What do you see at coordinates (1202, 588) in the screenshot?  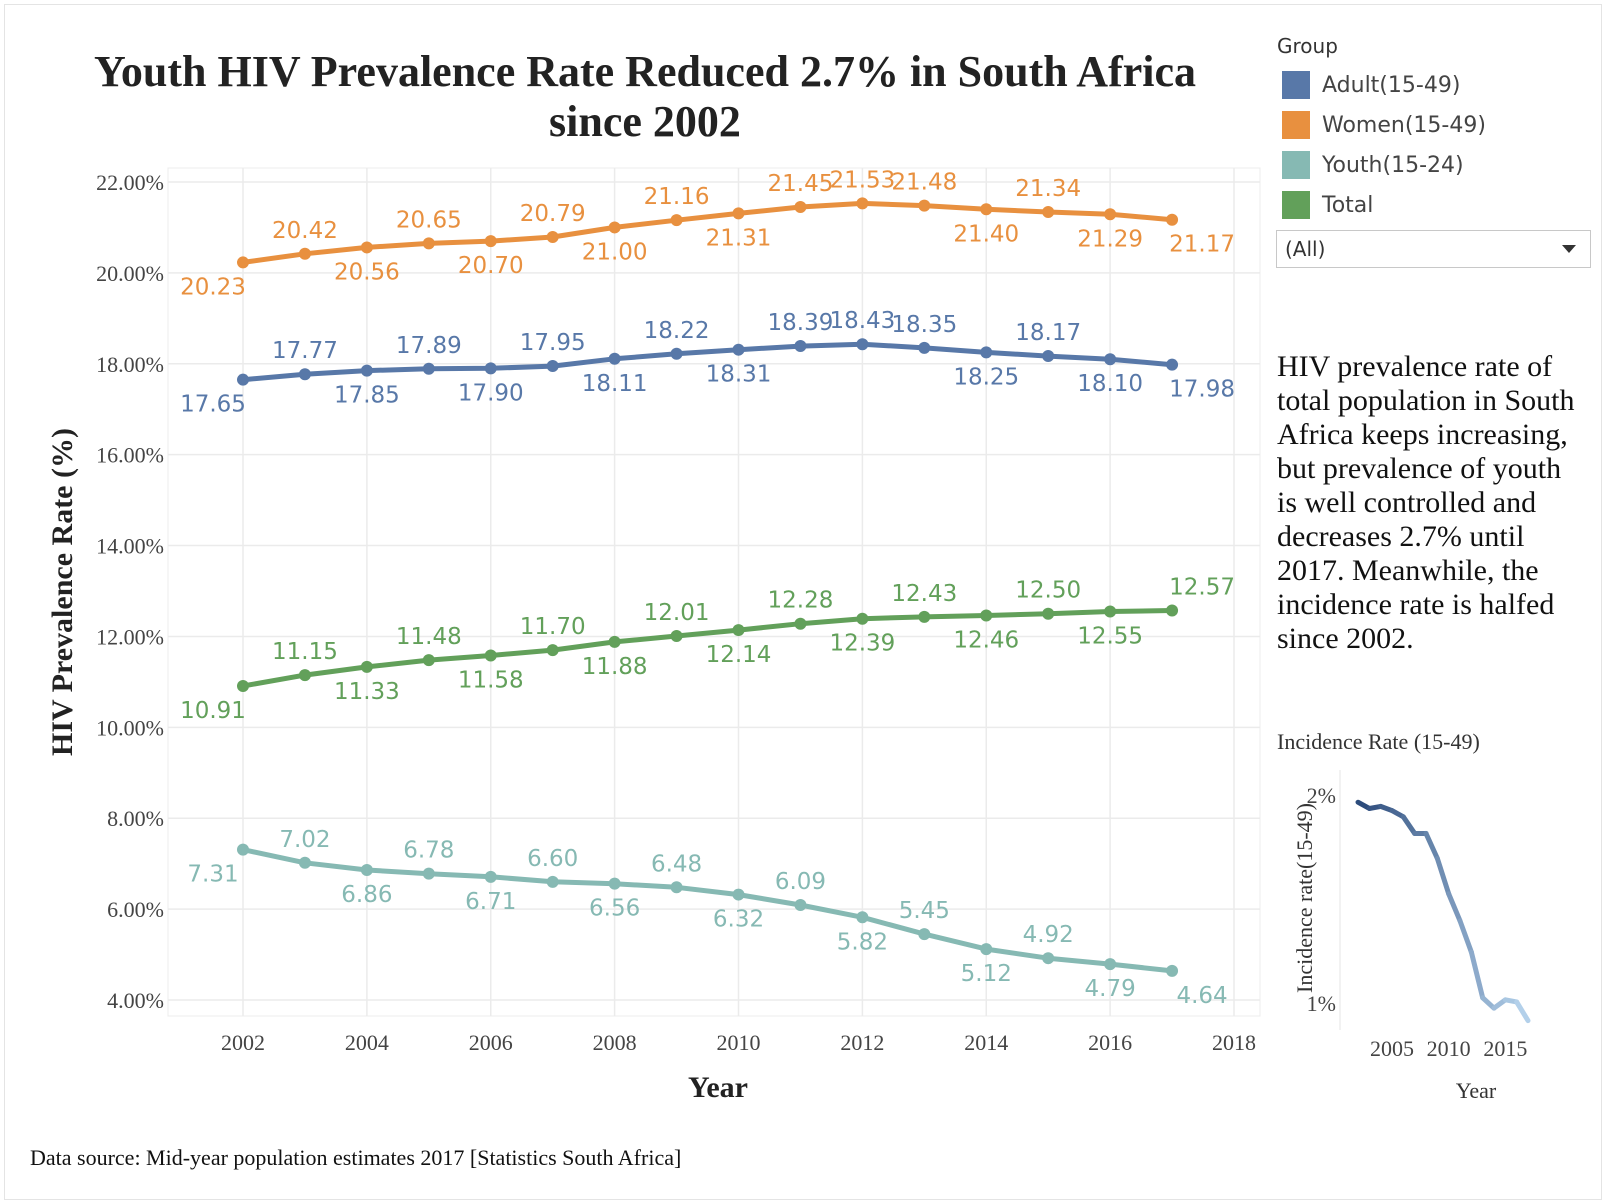 I see `data-label-total: 12.57` at bounding box center [1202, 588].